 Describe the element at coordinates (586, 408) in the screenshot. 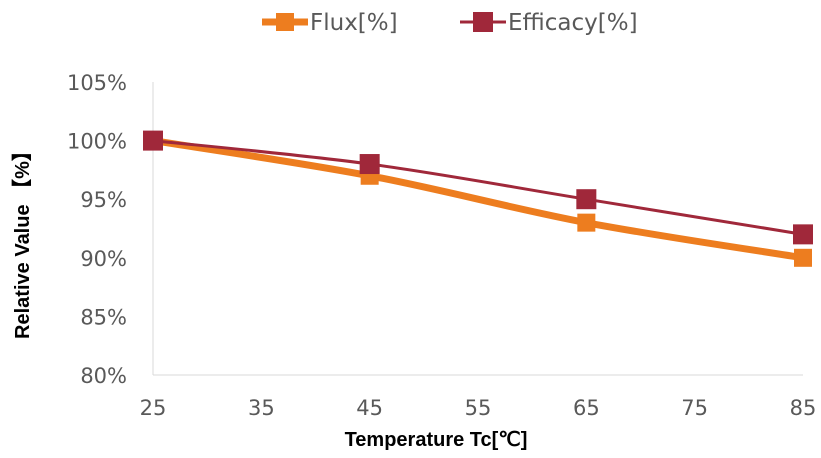

I see `x-tick-label: 65` at that location.